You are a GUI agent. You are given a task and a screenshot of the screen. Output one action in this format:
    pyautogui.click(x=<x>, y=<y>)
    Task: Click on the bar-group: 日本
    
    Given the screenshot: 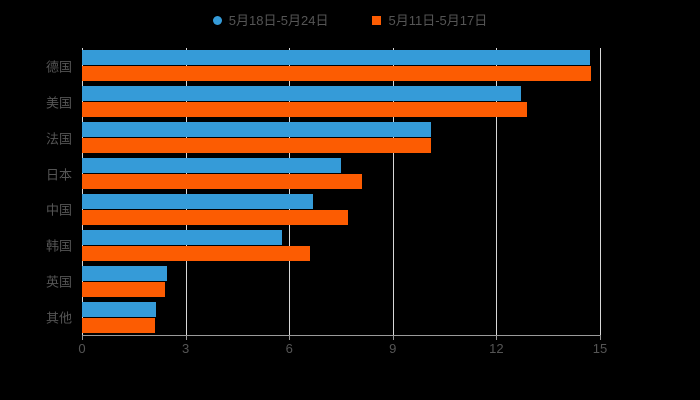 What is the action you would take?
    pyautogui.click(x=323, y=174)
    